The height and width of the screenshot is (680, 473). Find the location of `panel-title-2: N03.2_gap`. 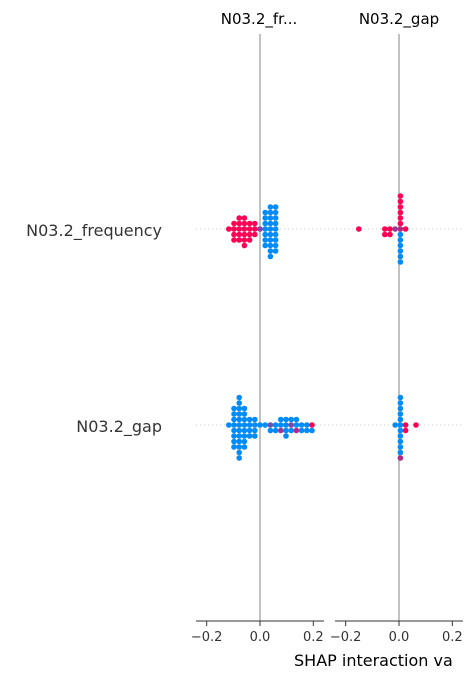

panel-title-2: N03.2_gap is located at coordinates (399, 19).